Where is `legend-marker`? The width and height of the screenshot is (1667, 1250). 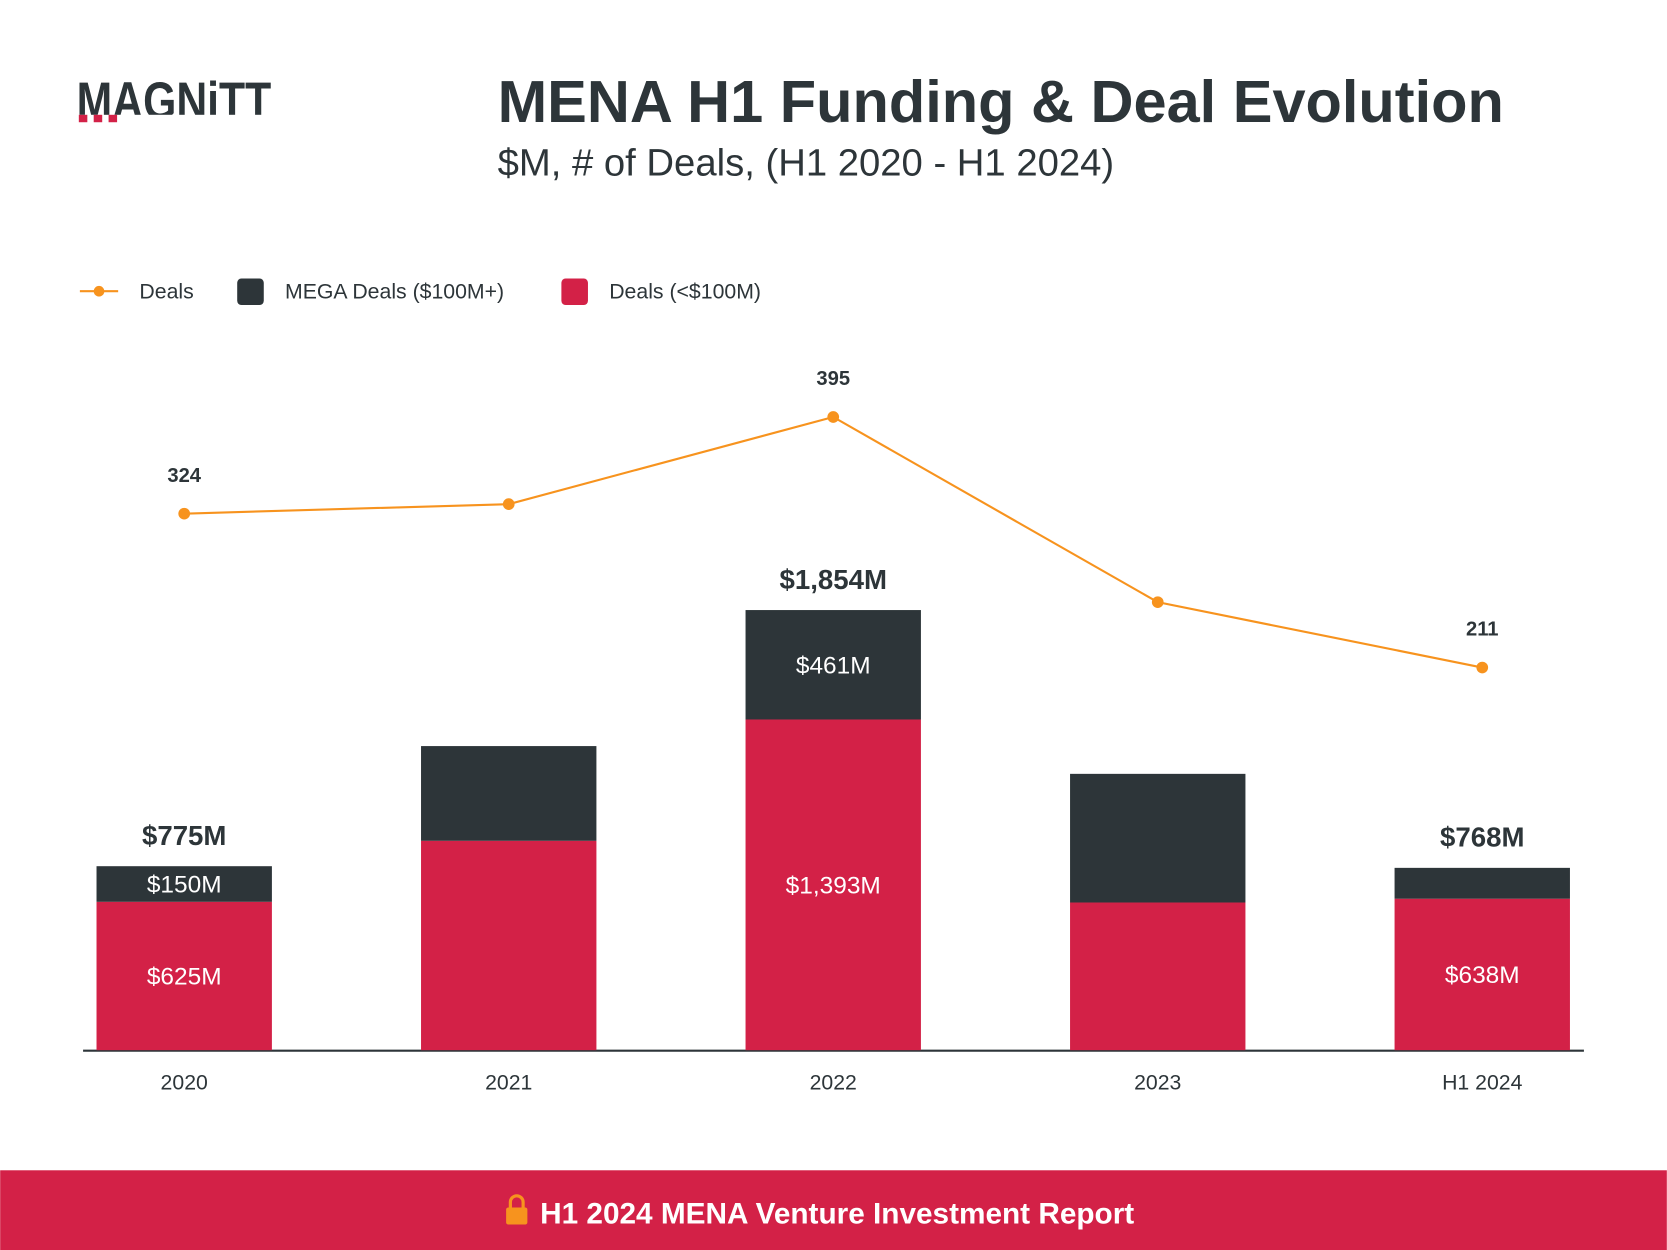 legend-marker is located at coordinates (99, 291).